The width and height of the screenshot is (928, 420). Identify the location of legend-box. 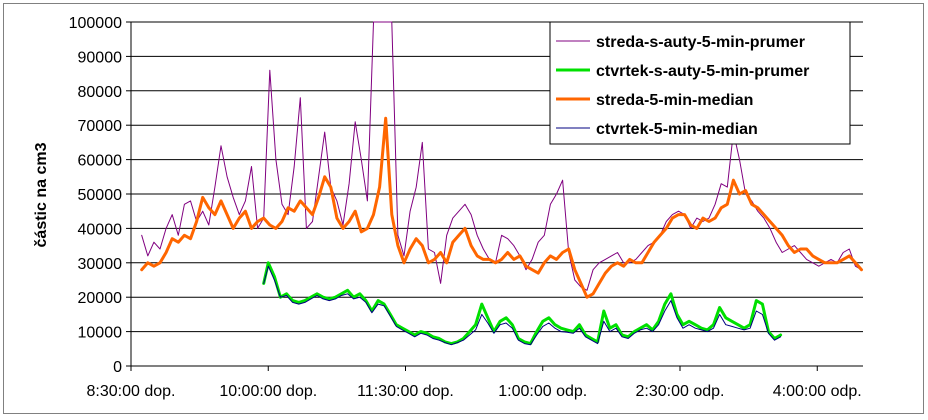
(700, 83).